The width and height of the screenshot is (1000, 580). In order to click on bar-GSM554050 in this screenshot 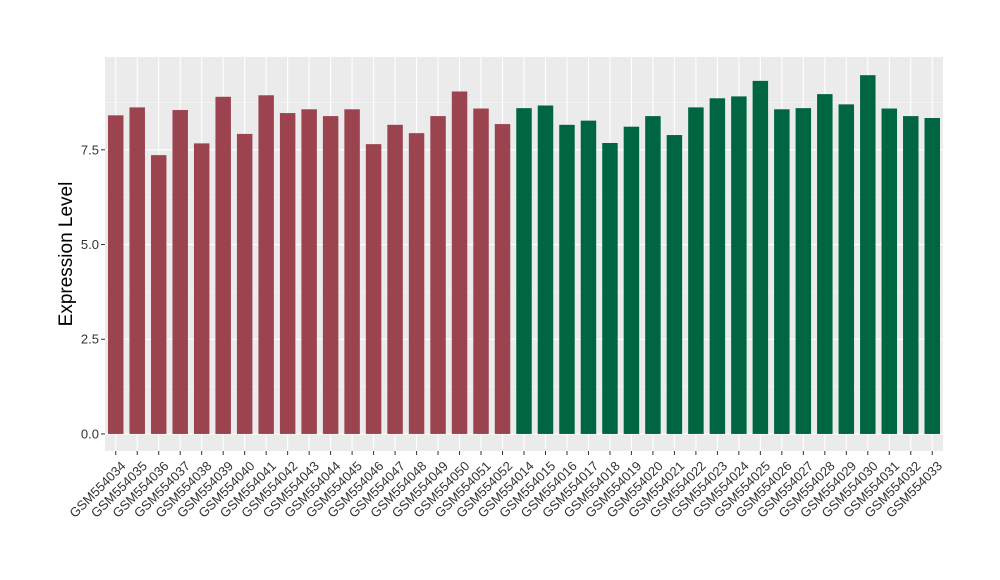, I will do `click(459, 262)`.